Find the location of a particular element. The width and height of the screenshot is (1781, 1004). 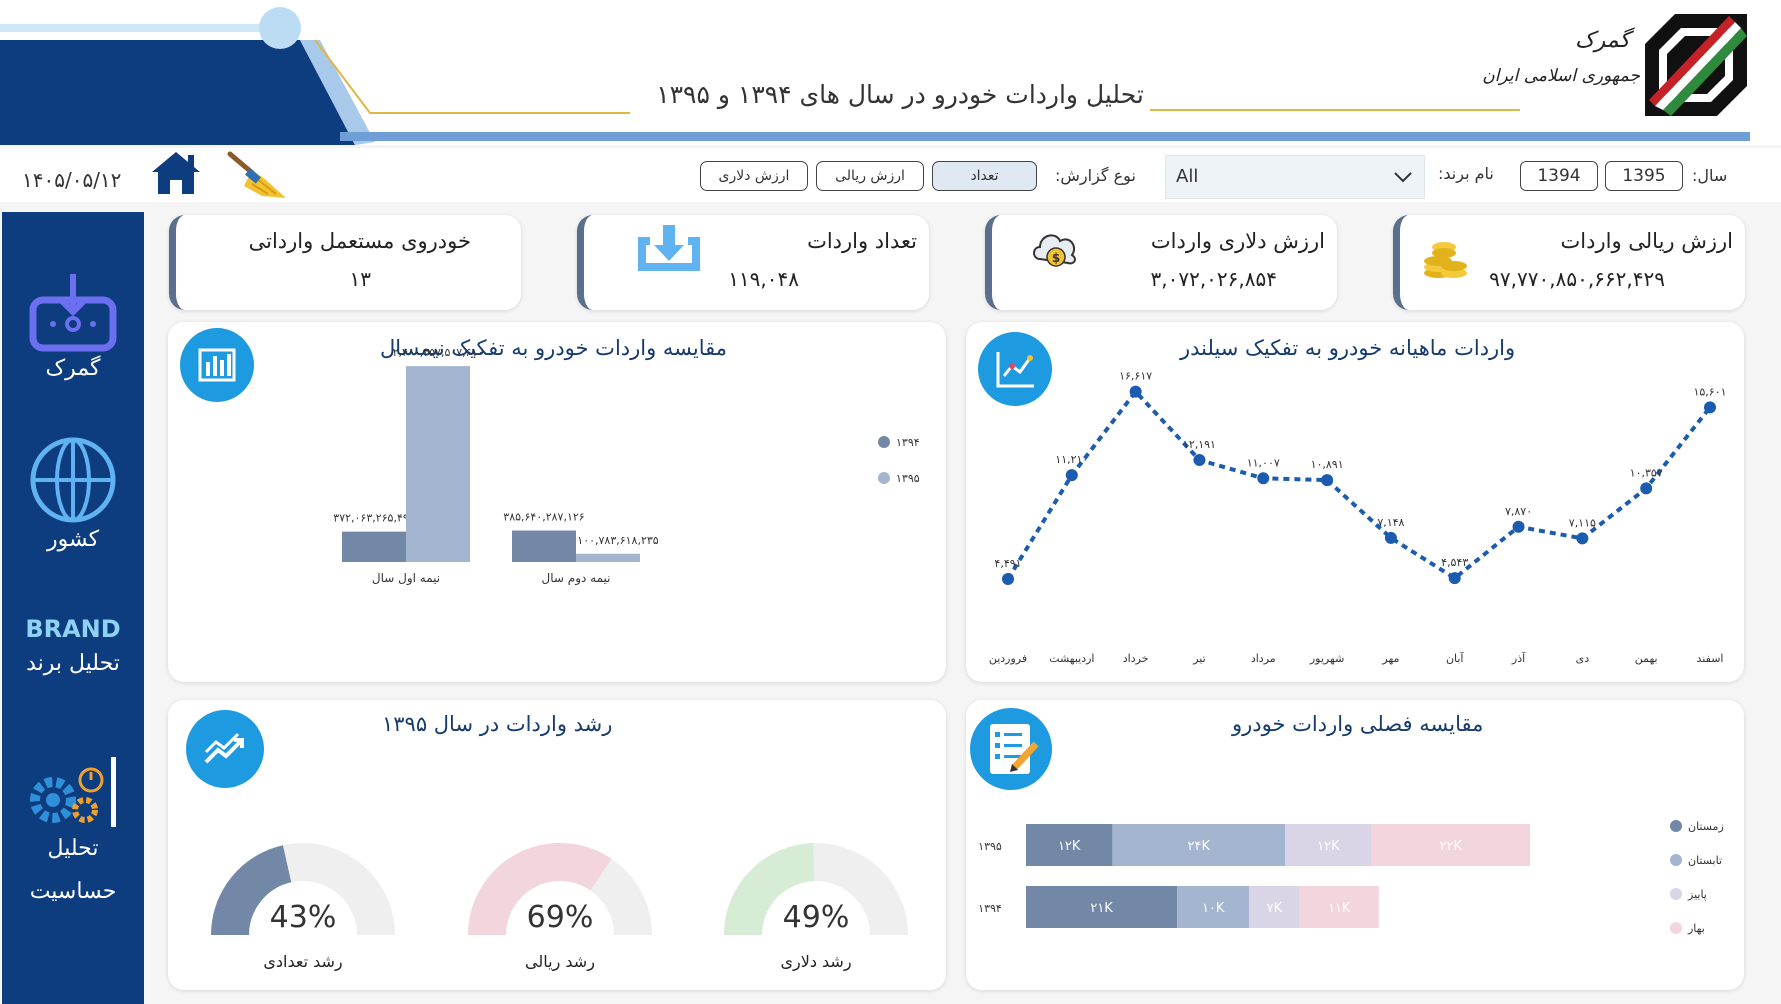

bar-data-label: ۳۸۵,۶۴۰,۲۸۷,۱۲۶ is located at coordinates (543, 517).